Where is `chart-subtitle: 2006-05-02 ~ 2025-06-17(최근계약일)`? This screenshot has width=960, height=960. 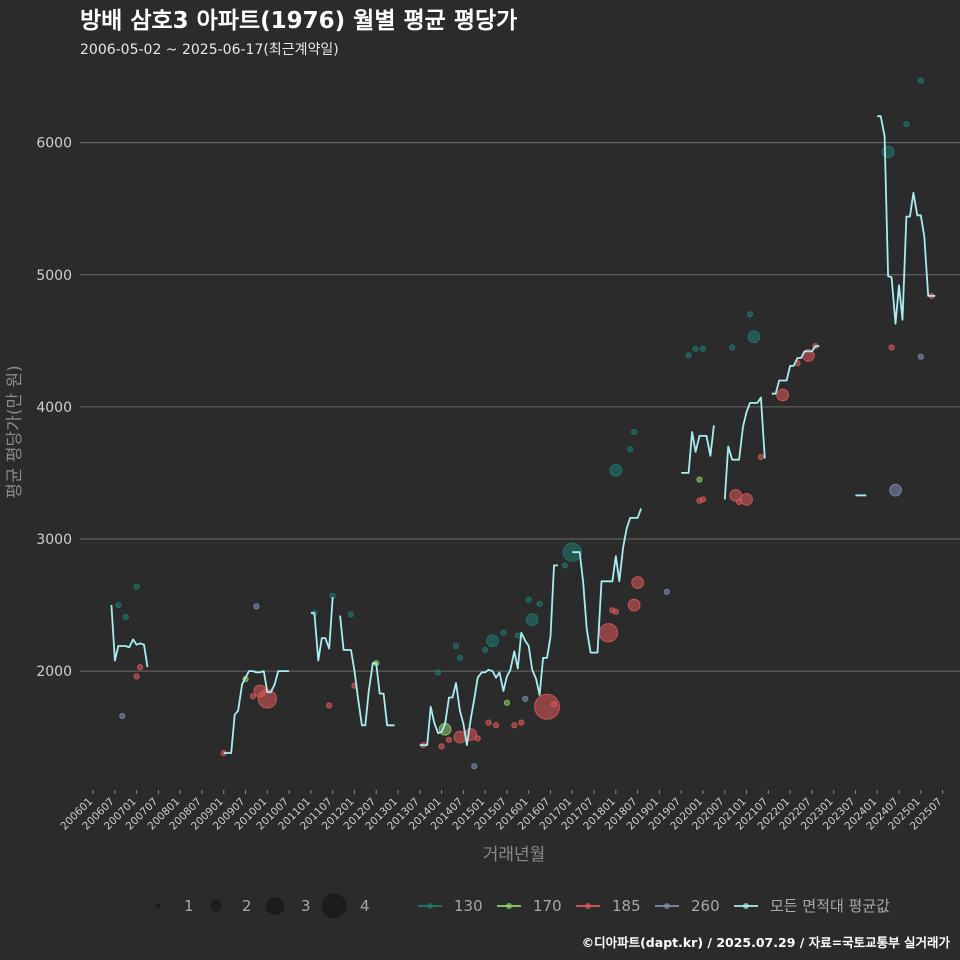 chart-subtitle: 2006-05-02 ~ 2025-06-17(최근계약일) is located at coordinates (209, 50).